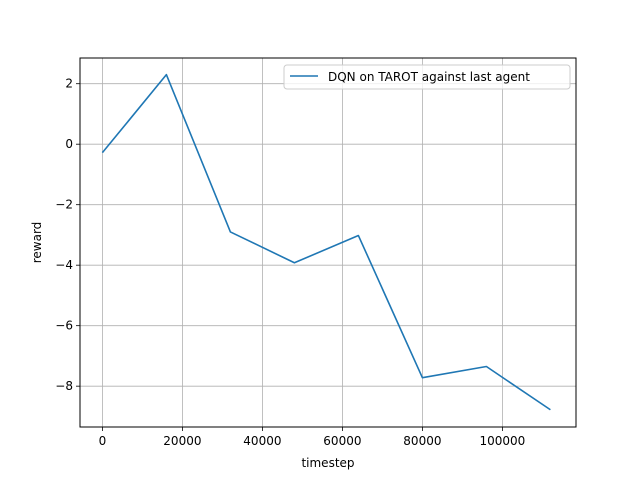  Describe the element at coordinates (502, 441) in the screenshot. I see `x-tick-label: 100000` at that location.